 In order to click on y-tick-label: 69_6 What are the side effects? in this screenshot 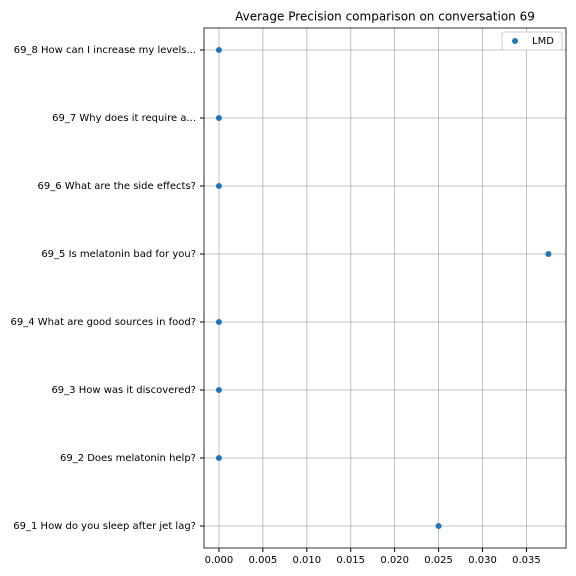, I will do `click(117, 186)`.